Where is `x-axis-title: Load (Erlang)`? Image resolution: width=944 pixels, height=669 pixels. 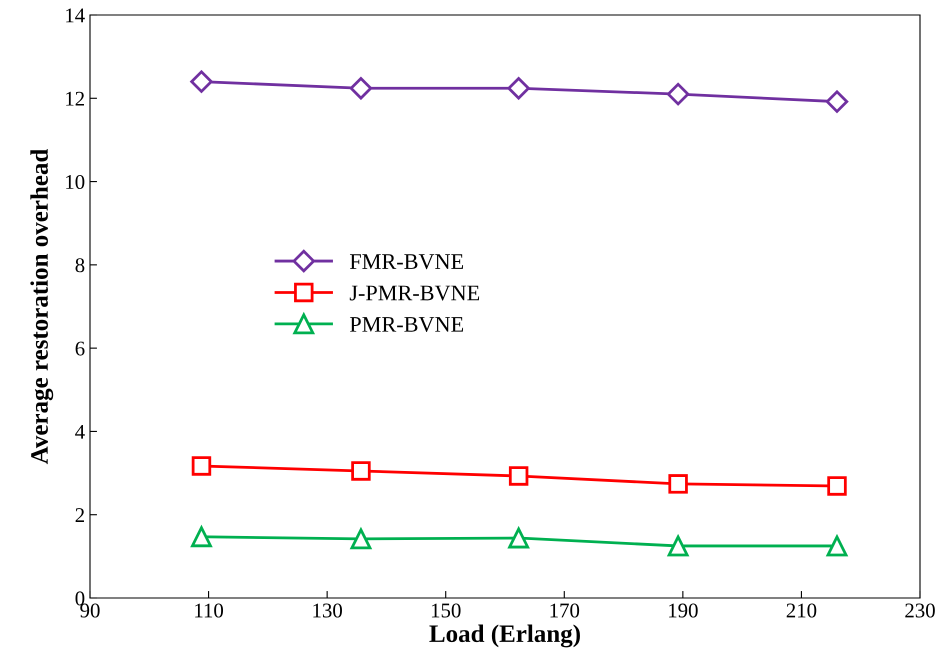
x-axis-title: Load (Erlang) is located at coordinates (504, 636).